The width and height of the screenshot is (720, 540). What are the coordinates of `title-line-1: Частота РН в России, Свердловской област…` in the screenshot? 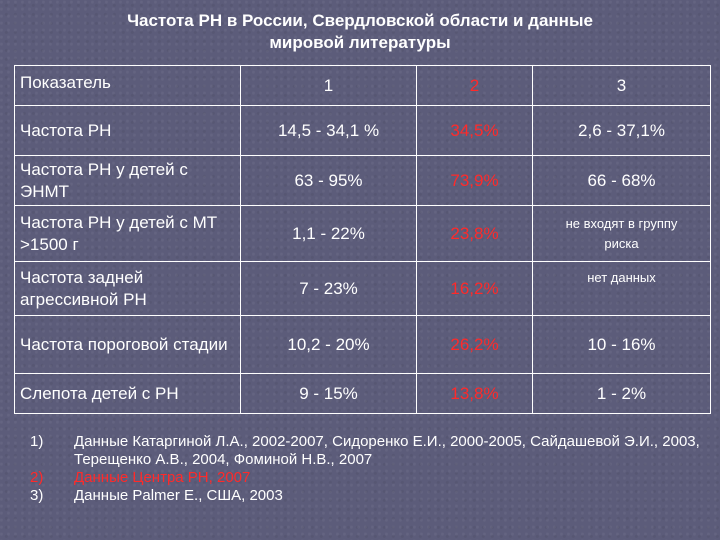 It's located at (360, 20).